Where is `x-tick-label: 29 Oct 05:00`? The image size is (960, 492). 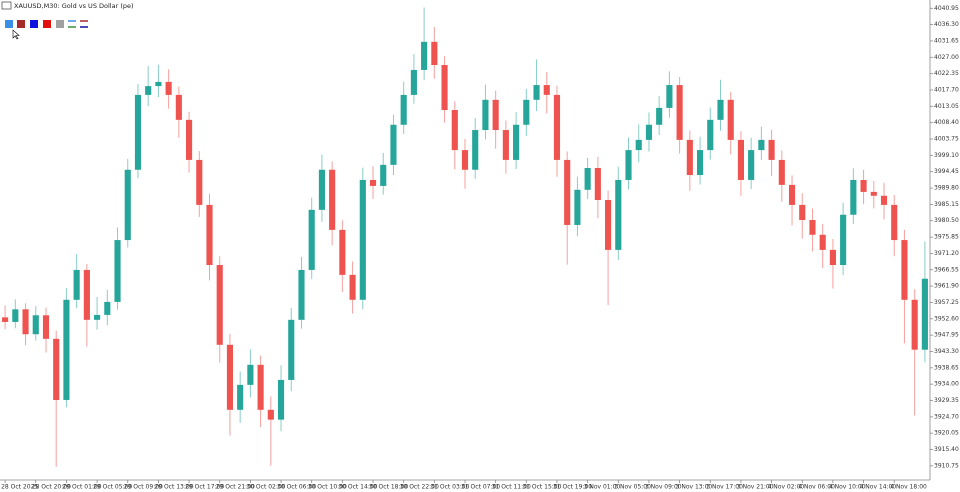
x-tick-label: 29 Oct 05:00 is located at coordinates (112, 487).